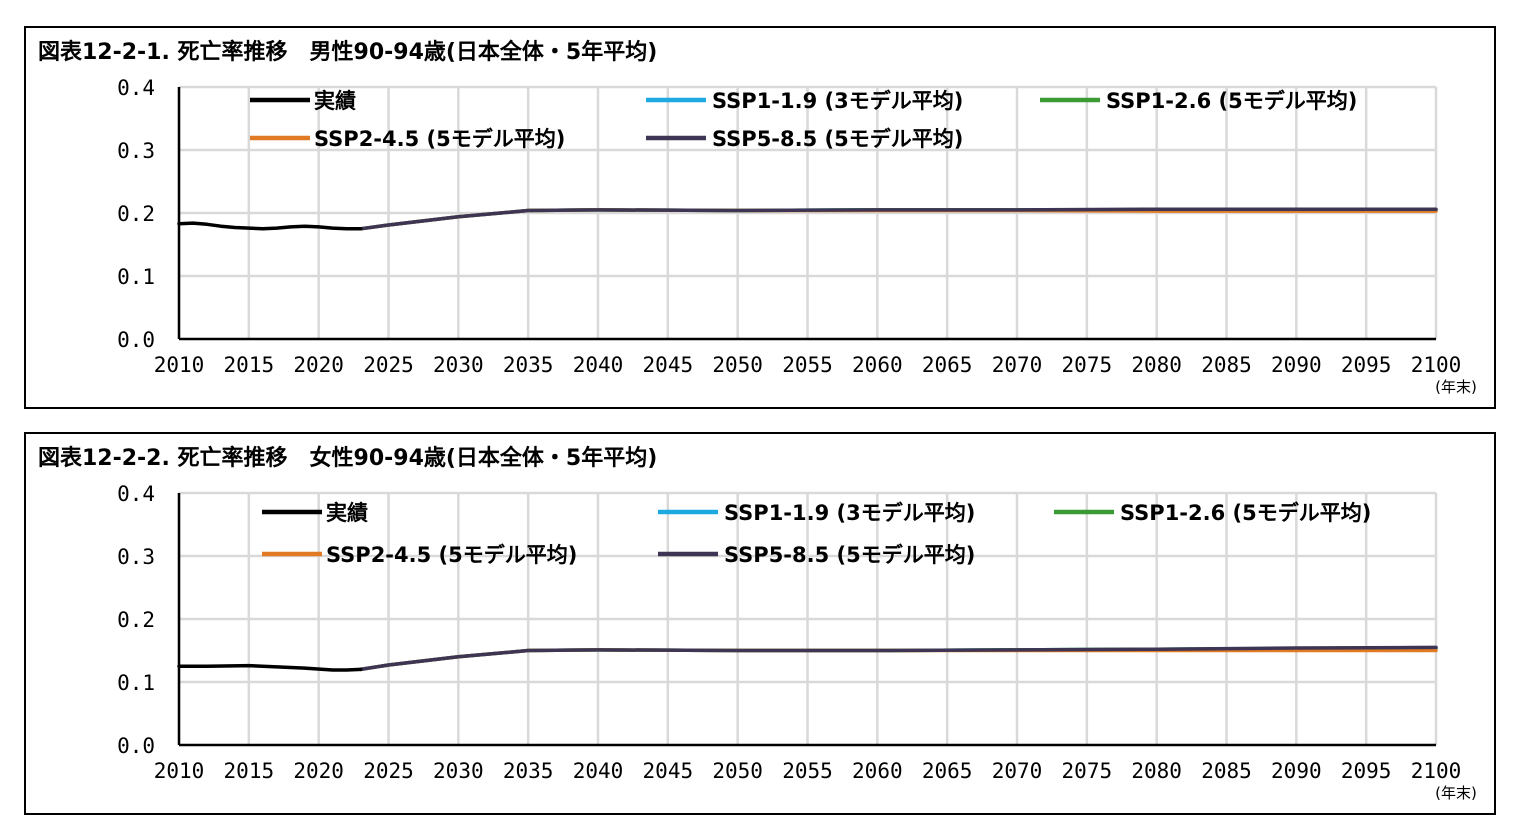  What do you see at coordinates (348, 458) in the screenshot?
I see `chart-title: 図表12-2-2. 死亡率推移 女性90-94歳(日本全体・5年平均)` at bounding box center [348, 458].